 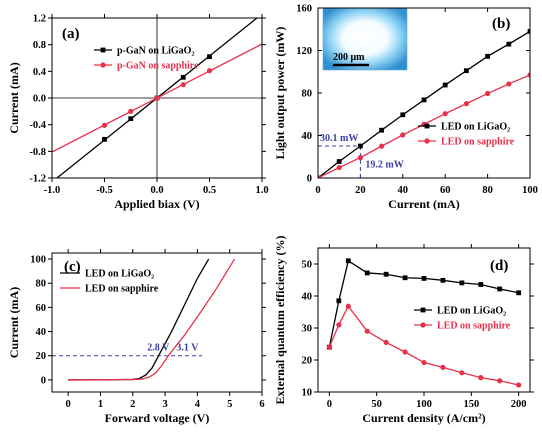 What do you see at coordinates (37, 125) in the screenshot?
I see `y-tick-label: -0.4` at bounding box center [37, 125].